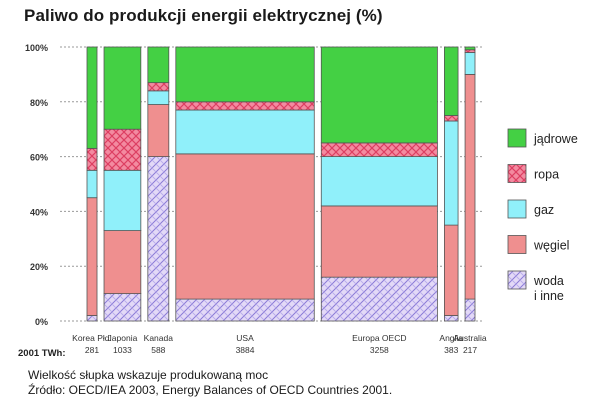  I want to click on x-category-label: Korea Płd., so click(92, 338).